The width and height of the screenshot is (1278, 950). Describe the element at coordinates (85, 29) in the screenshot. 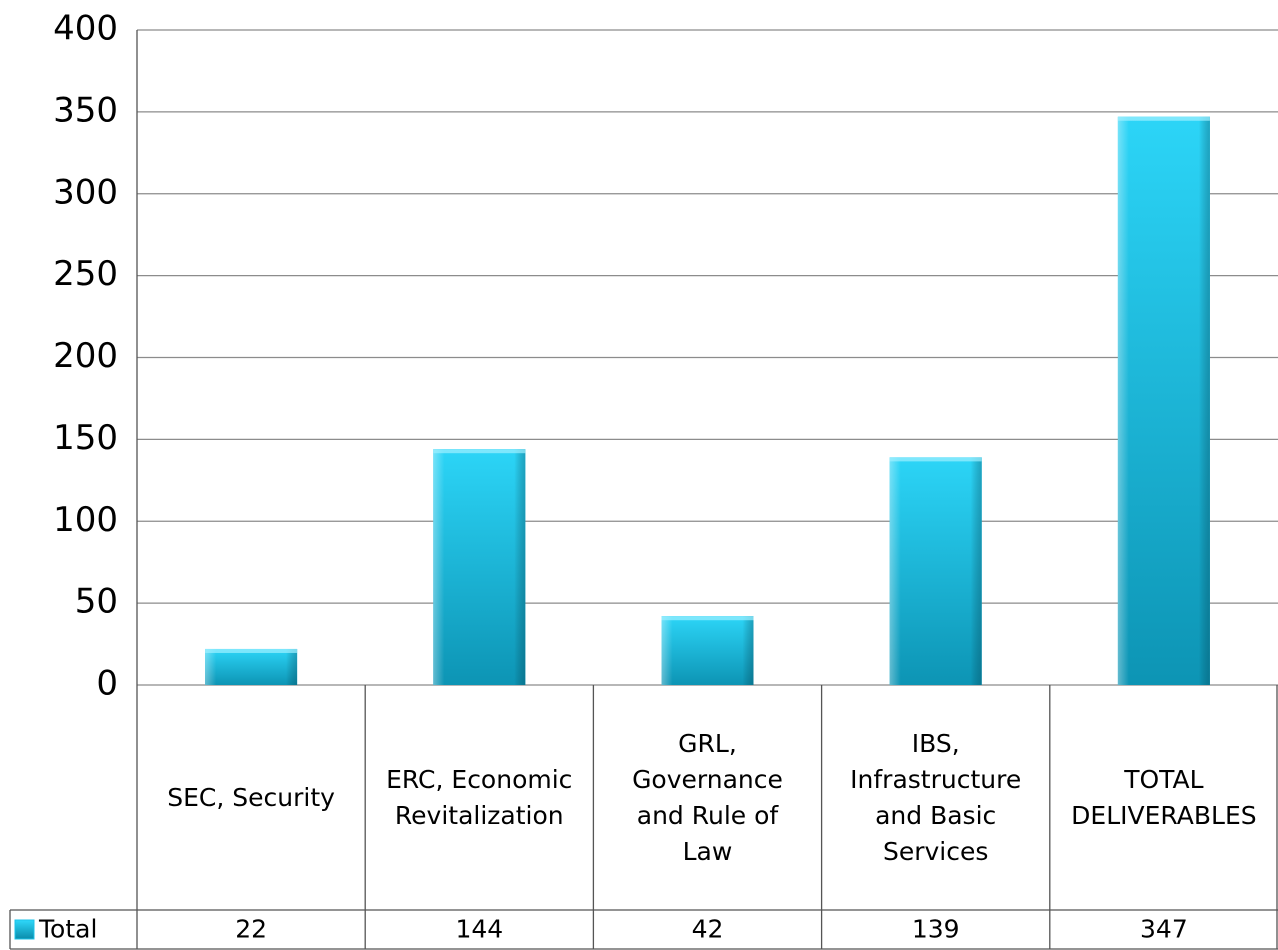

I see `y-tick-label: 400` at that location.